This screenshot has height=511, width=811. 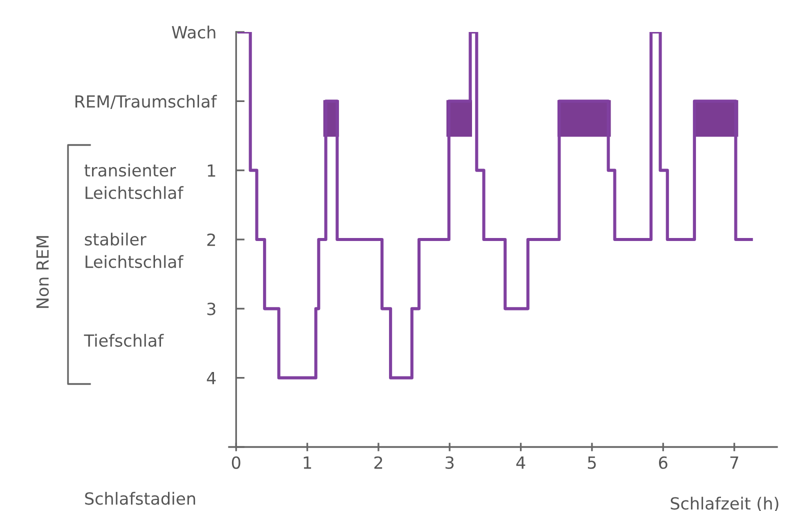 What do you see at coordinates (378, 462) in the screenshot?
I see `x-tick-label: 2` at bounding box center [378, 462].